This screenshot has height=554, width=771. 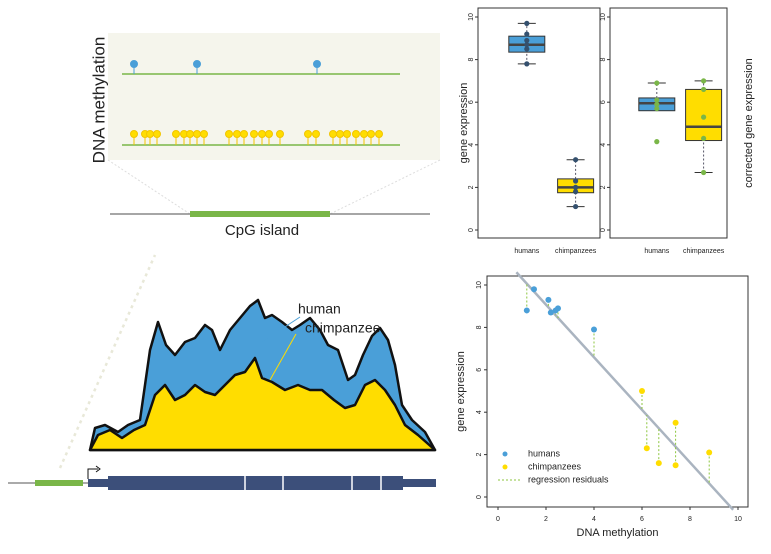 I want to click on x-tick-label: 2, so click(x=546, y=519).